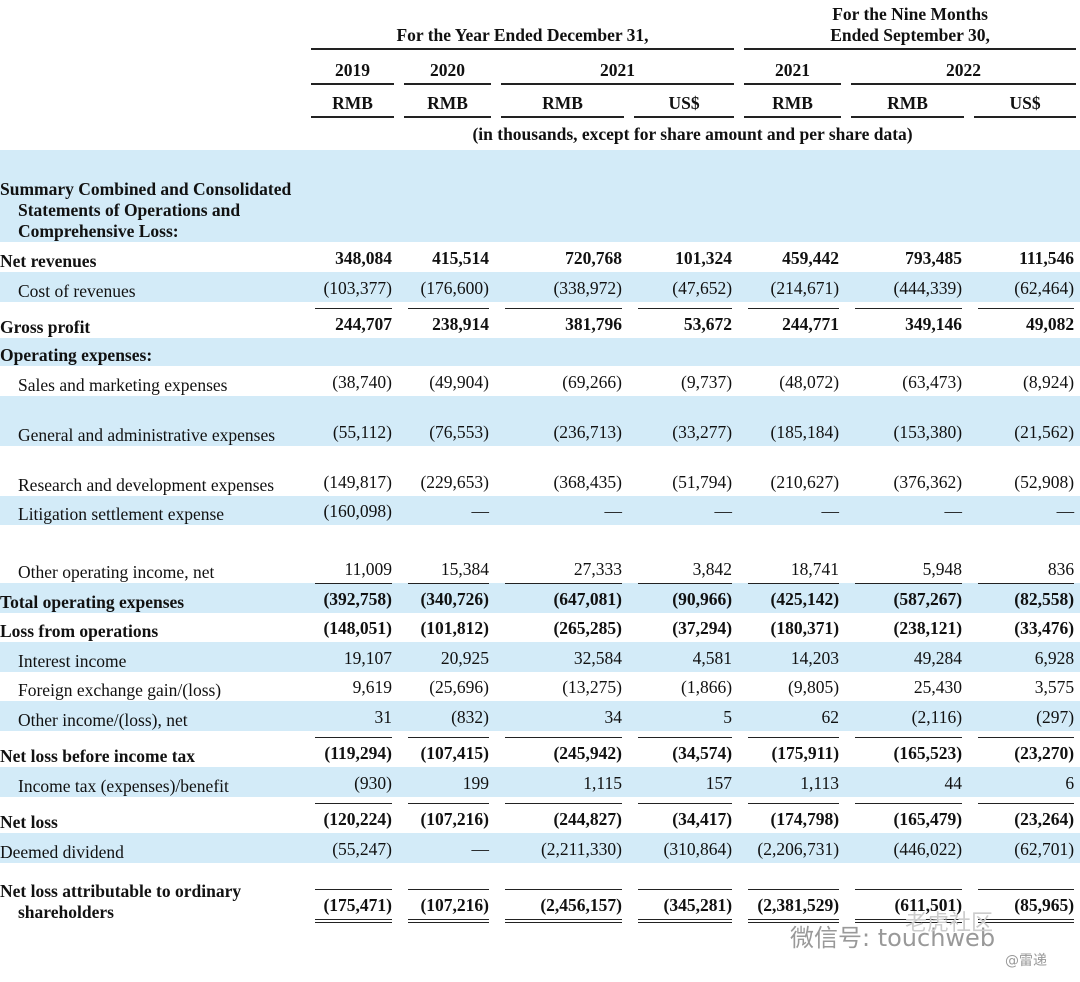 The width and height of the screenshot is (1080, 982). I want to click on value-cell: (210,627), so click(791, 471).